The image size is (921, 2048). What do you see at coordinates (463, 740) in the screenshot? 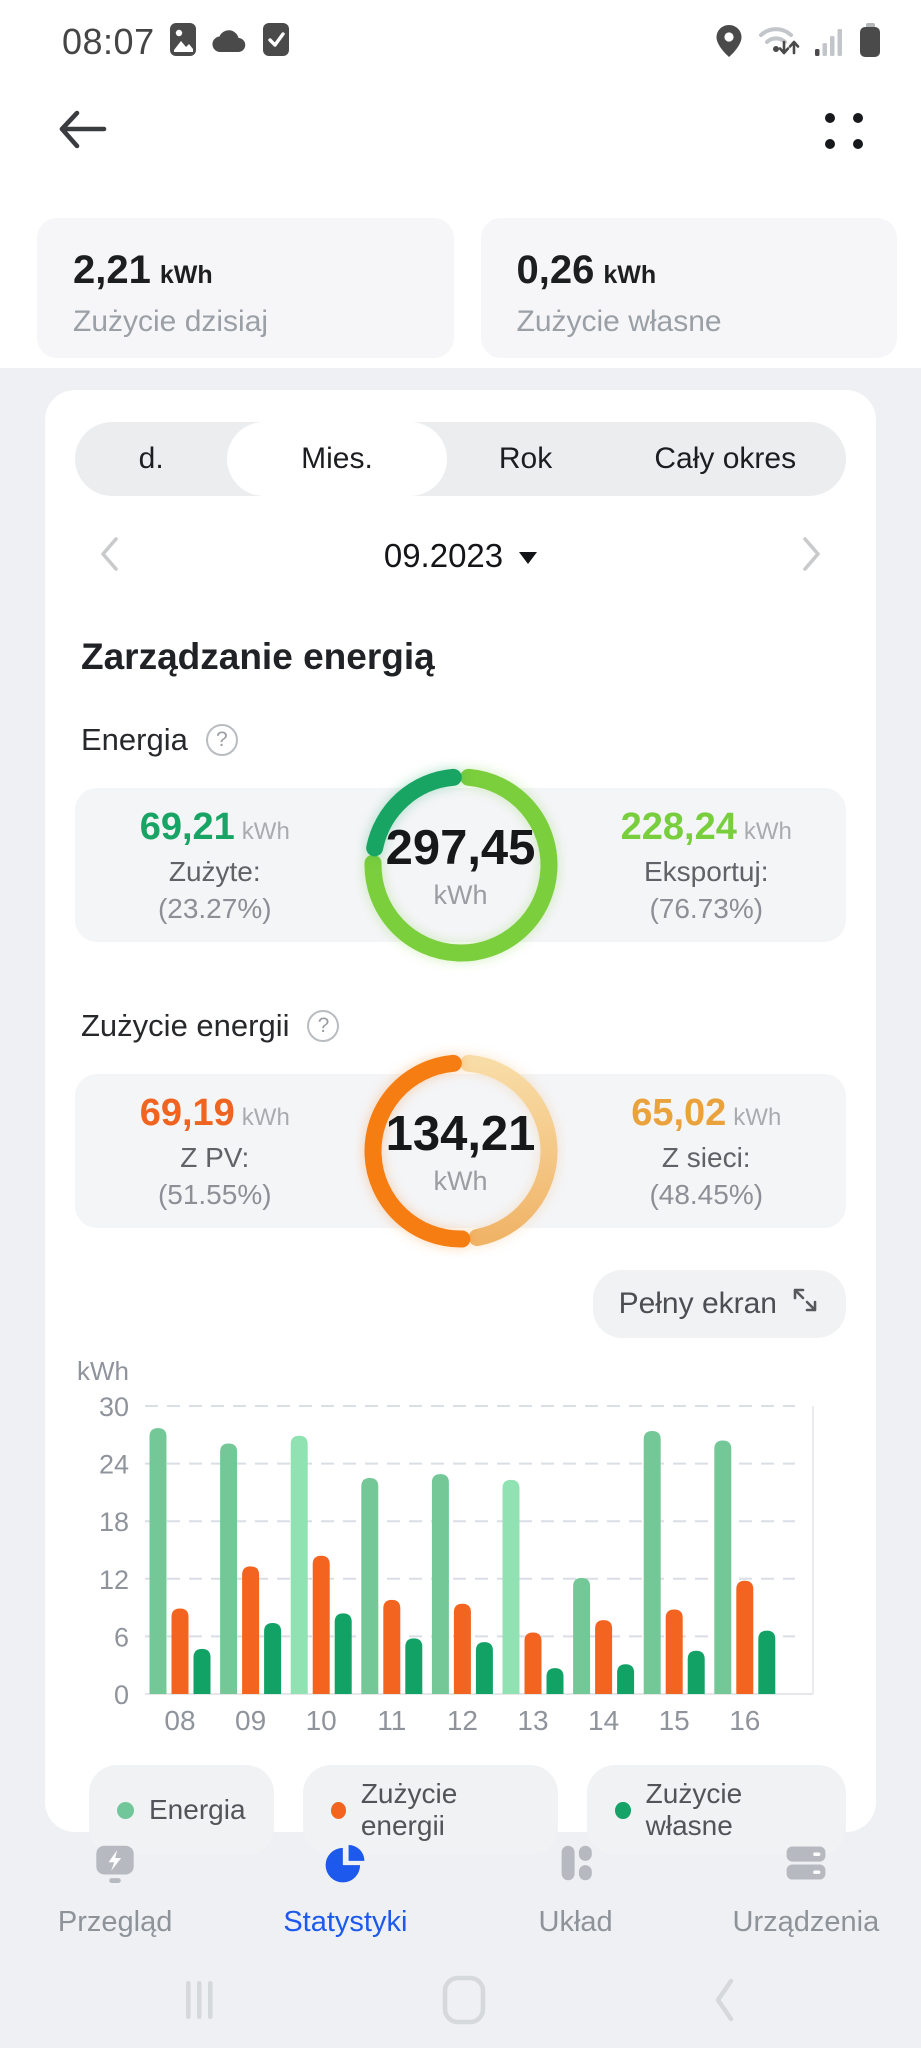
I see `energy-heading: Energia ?` at bounding box center [463, 740].